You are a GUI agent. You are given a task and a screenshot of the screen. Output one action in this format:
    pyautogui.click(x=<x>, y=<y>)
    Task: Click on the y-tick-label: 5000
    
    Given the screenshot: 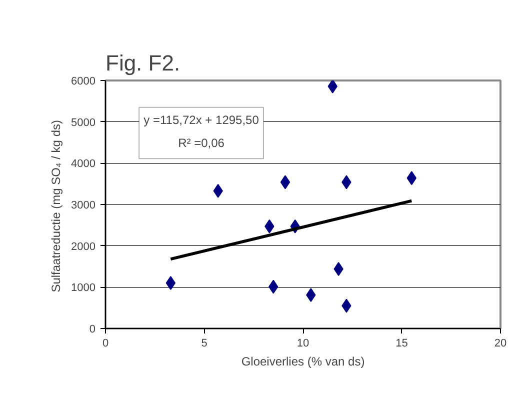 What is the action you would take?
    pyautogui.click(x=83, y=122)
    